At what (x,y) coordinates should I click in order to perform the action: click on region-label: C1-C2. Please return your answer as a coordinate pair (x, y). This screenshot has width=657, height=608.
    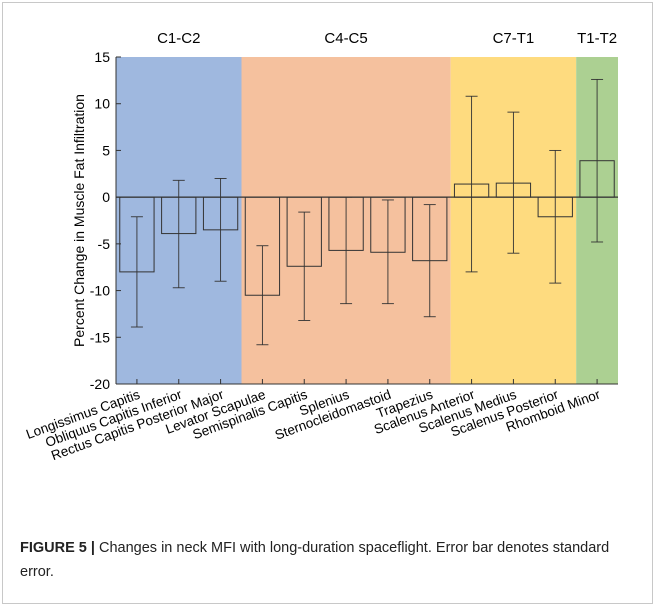
    Looking at the image, I should click on (178, 38).